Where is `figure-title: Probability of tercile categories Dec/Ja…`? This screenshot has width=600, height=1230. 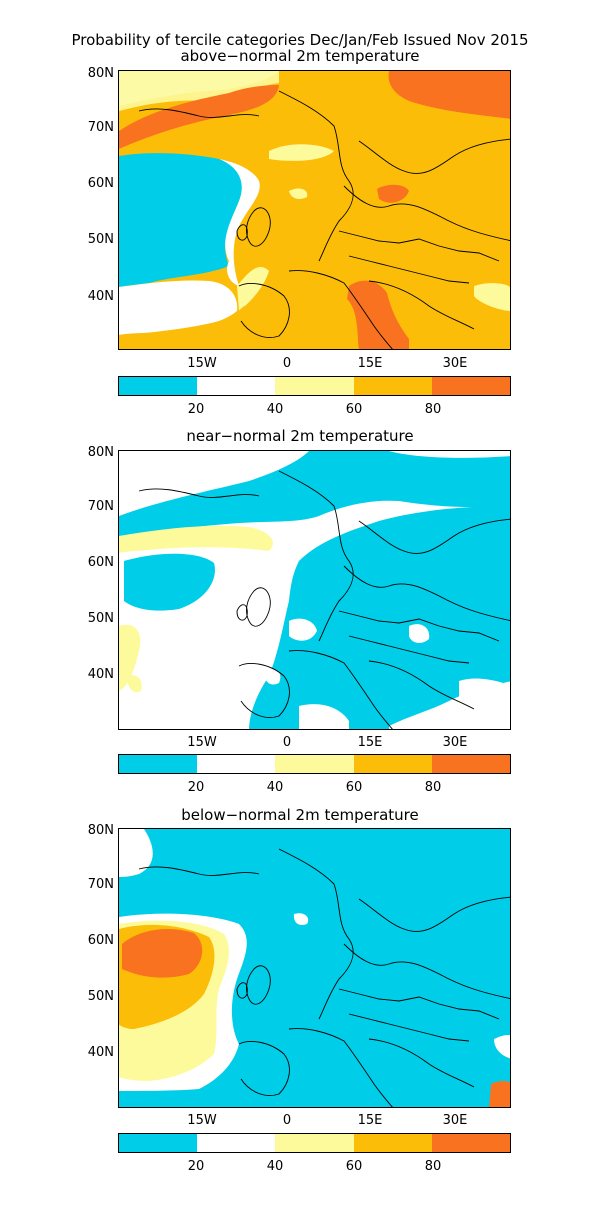 figure-title: Probability of tercile categories Dec/Ja… is located at coordinates (300, 40).